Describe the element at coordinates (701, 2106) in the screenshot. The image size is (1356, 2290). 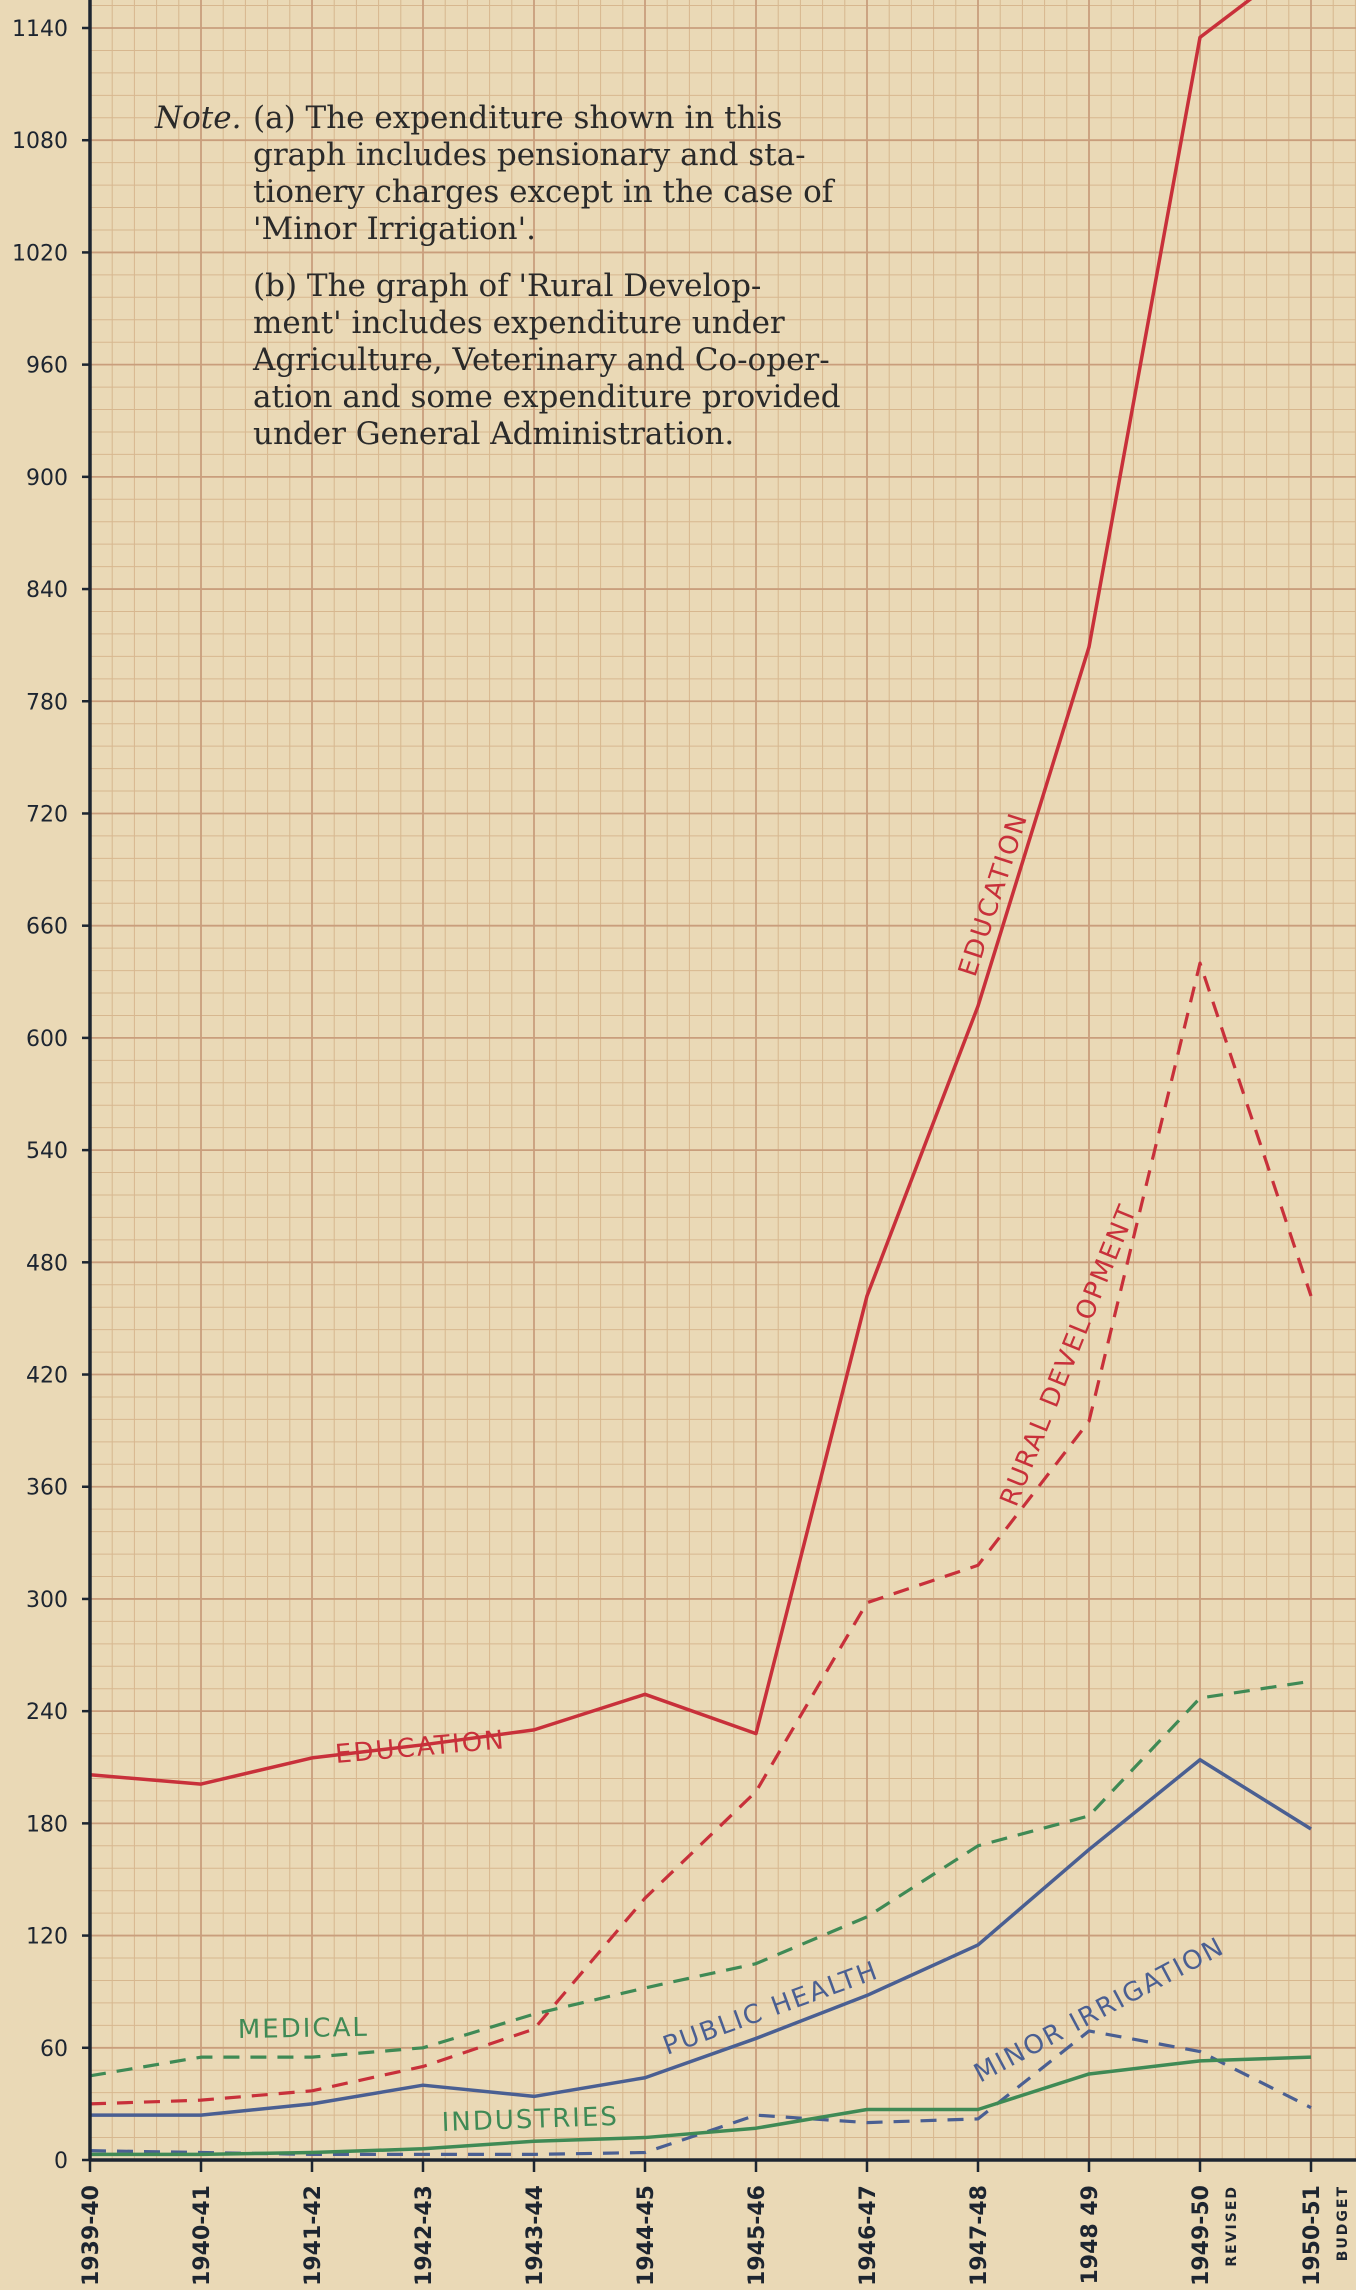
I see `series-line-industries` at that location.